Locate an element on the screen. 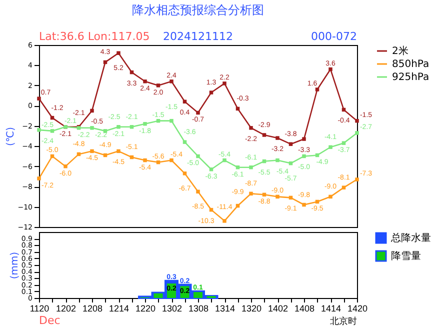 This screenshot has width=440, height=330. legend-label: 总降水量 is located at coordinates (410, 238).